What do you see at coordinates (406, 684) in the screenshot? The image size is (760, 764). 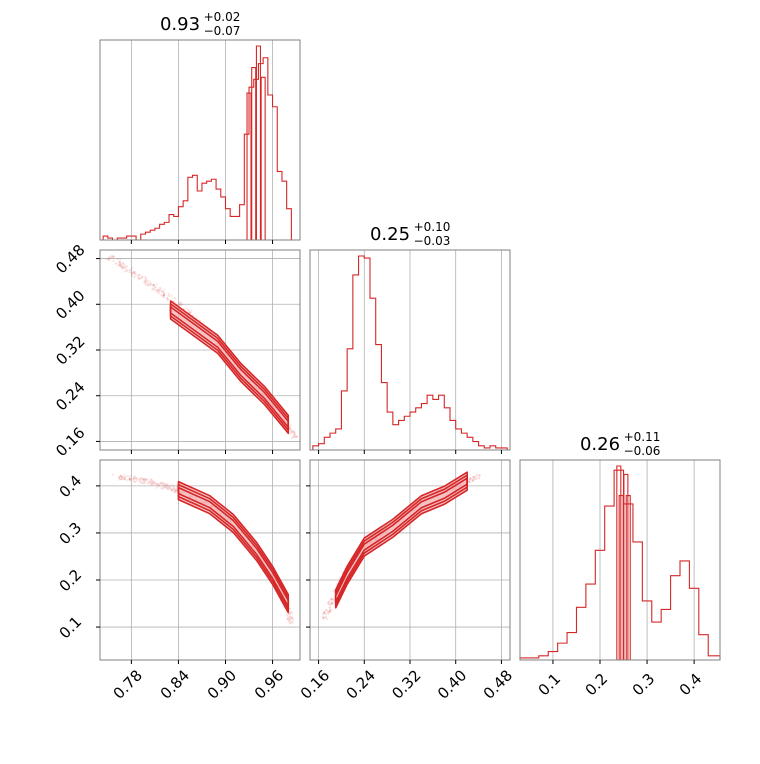 I see `x-tick-label: 0.32` at bounding box center [406, 684].